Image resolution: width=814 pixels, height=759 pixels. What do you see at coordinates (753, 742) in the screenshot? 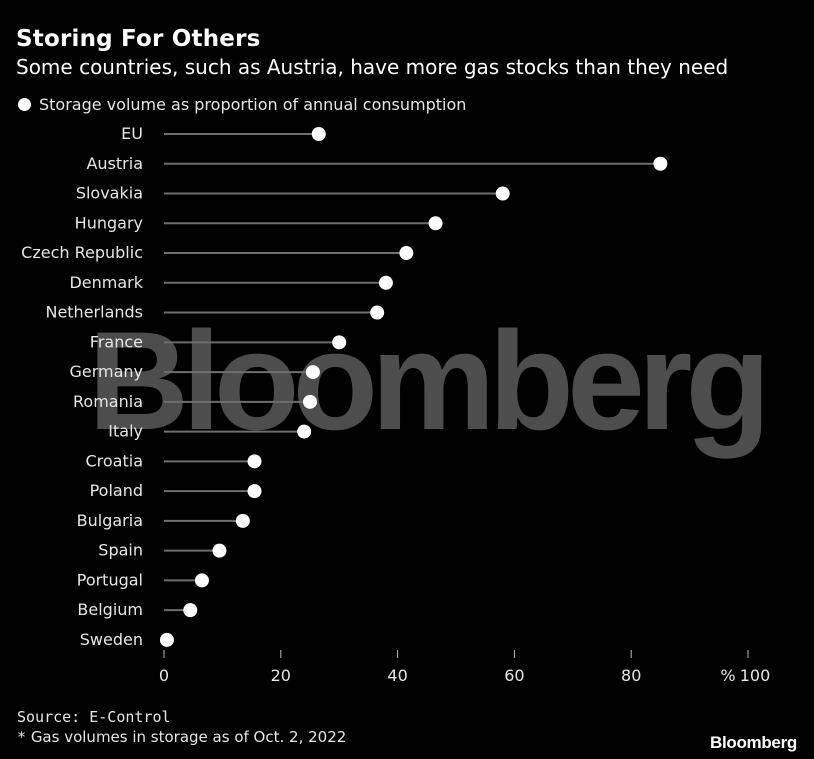
I see `brand-logo: Bloomberg` at bounding box center [753, 742].